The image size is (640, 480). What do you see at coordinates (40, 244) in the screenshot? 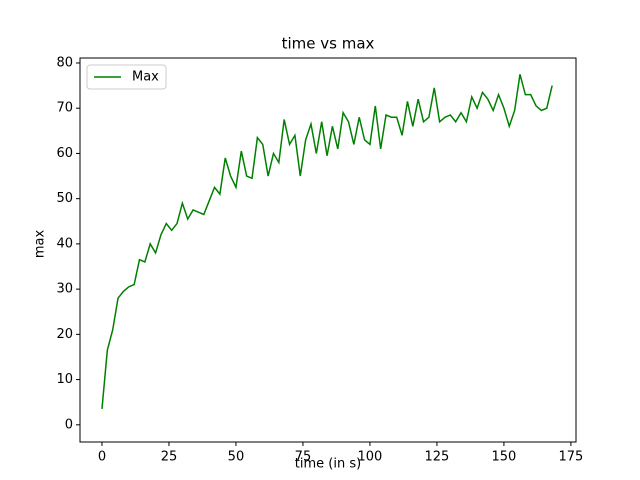
I see `y-axis-label: max` at bounding box center [40, 244].